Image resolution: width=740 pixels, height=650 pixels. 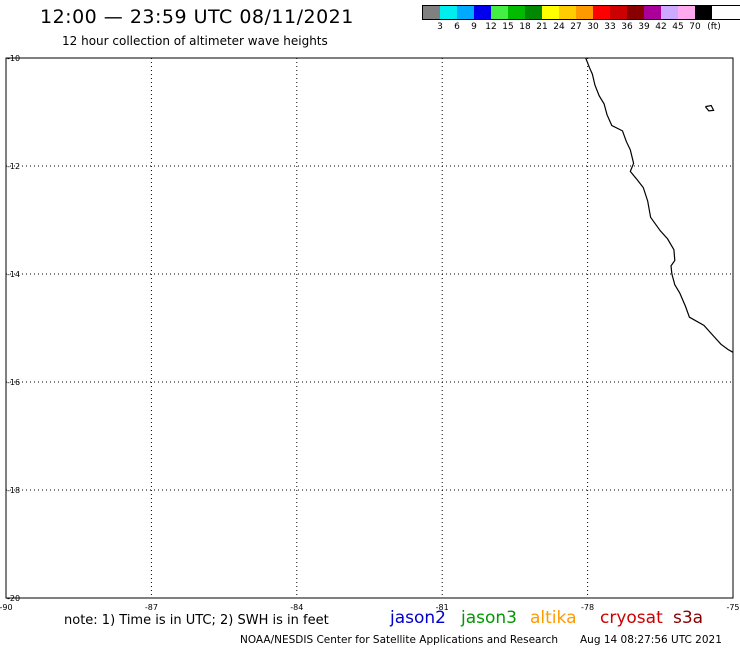 I want to click on longitude-tick-label: -78, so click(x=587, y=607).